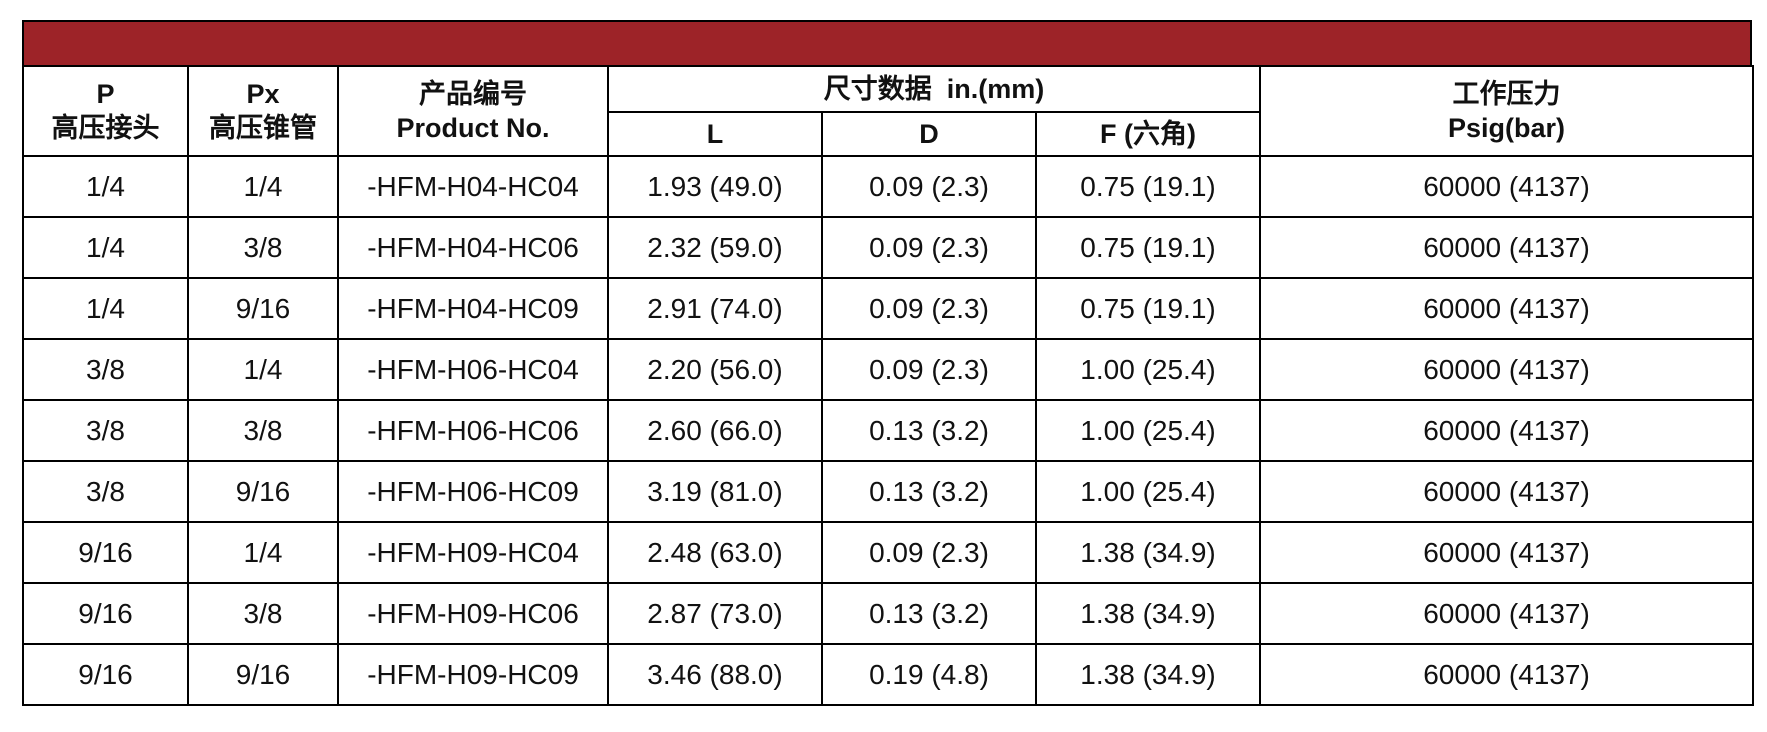  I want to click on cell-dim-l: 2.48 (63.0), so click(715, 552).